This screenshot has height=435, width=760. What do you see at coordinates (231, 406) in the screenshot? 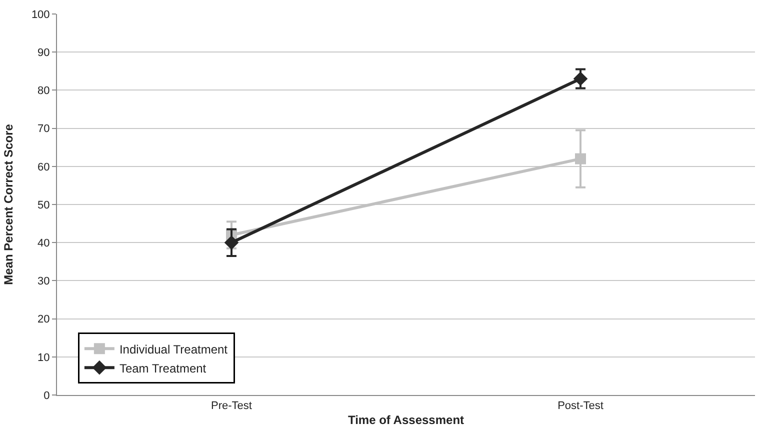
I see `x-tick-label: Pre-Test` at bounding box center [231, 406].